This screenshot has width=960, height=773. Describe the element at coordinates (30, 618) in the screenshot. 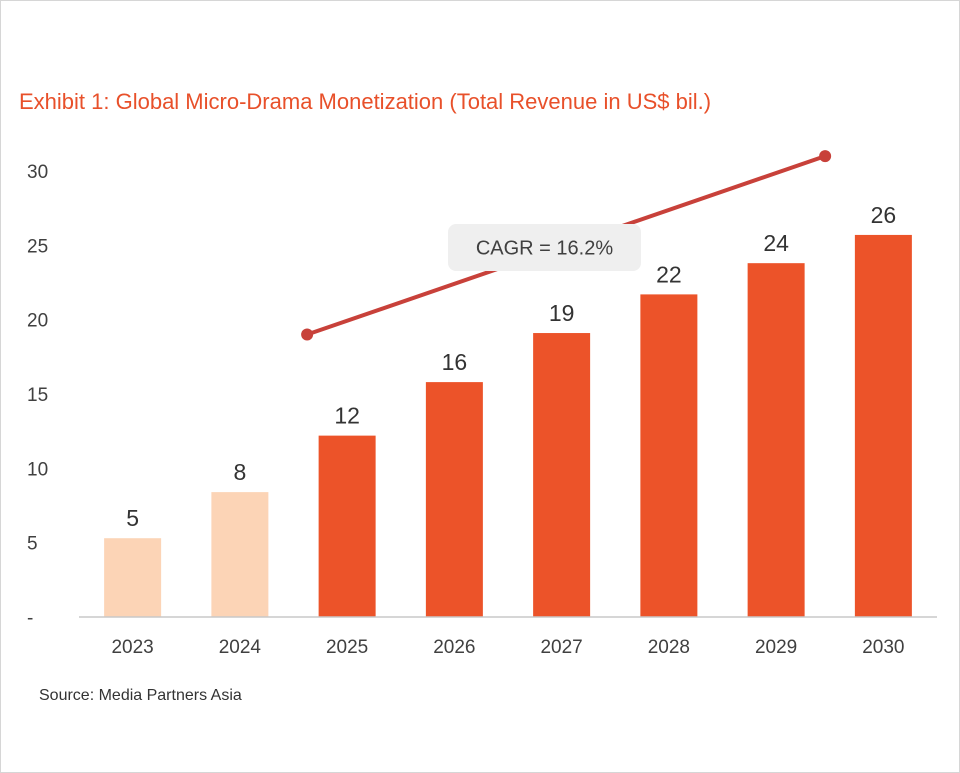

I see `y-tick-label: -` at that location.